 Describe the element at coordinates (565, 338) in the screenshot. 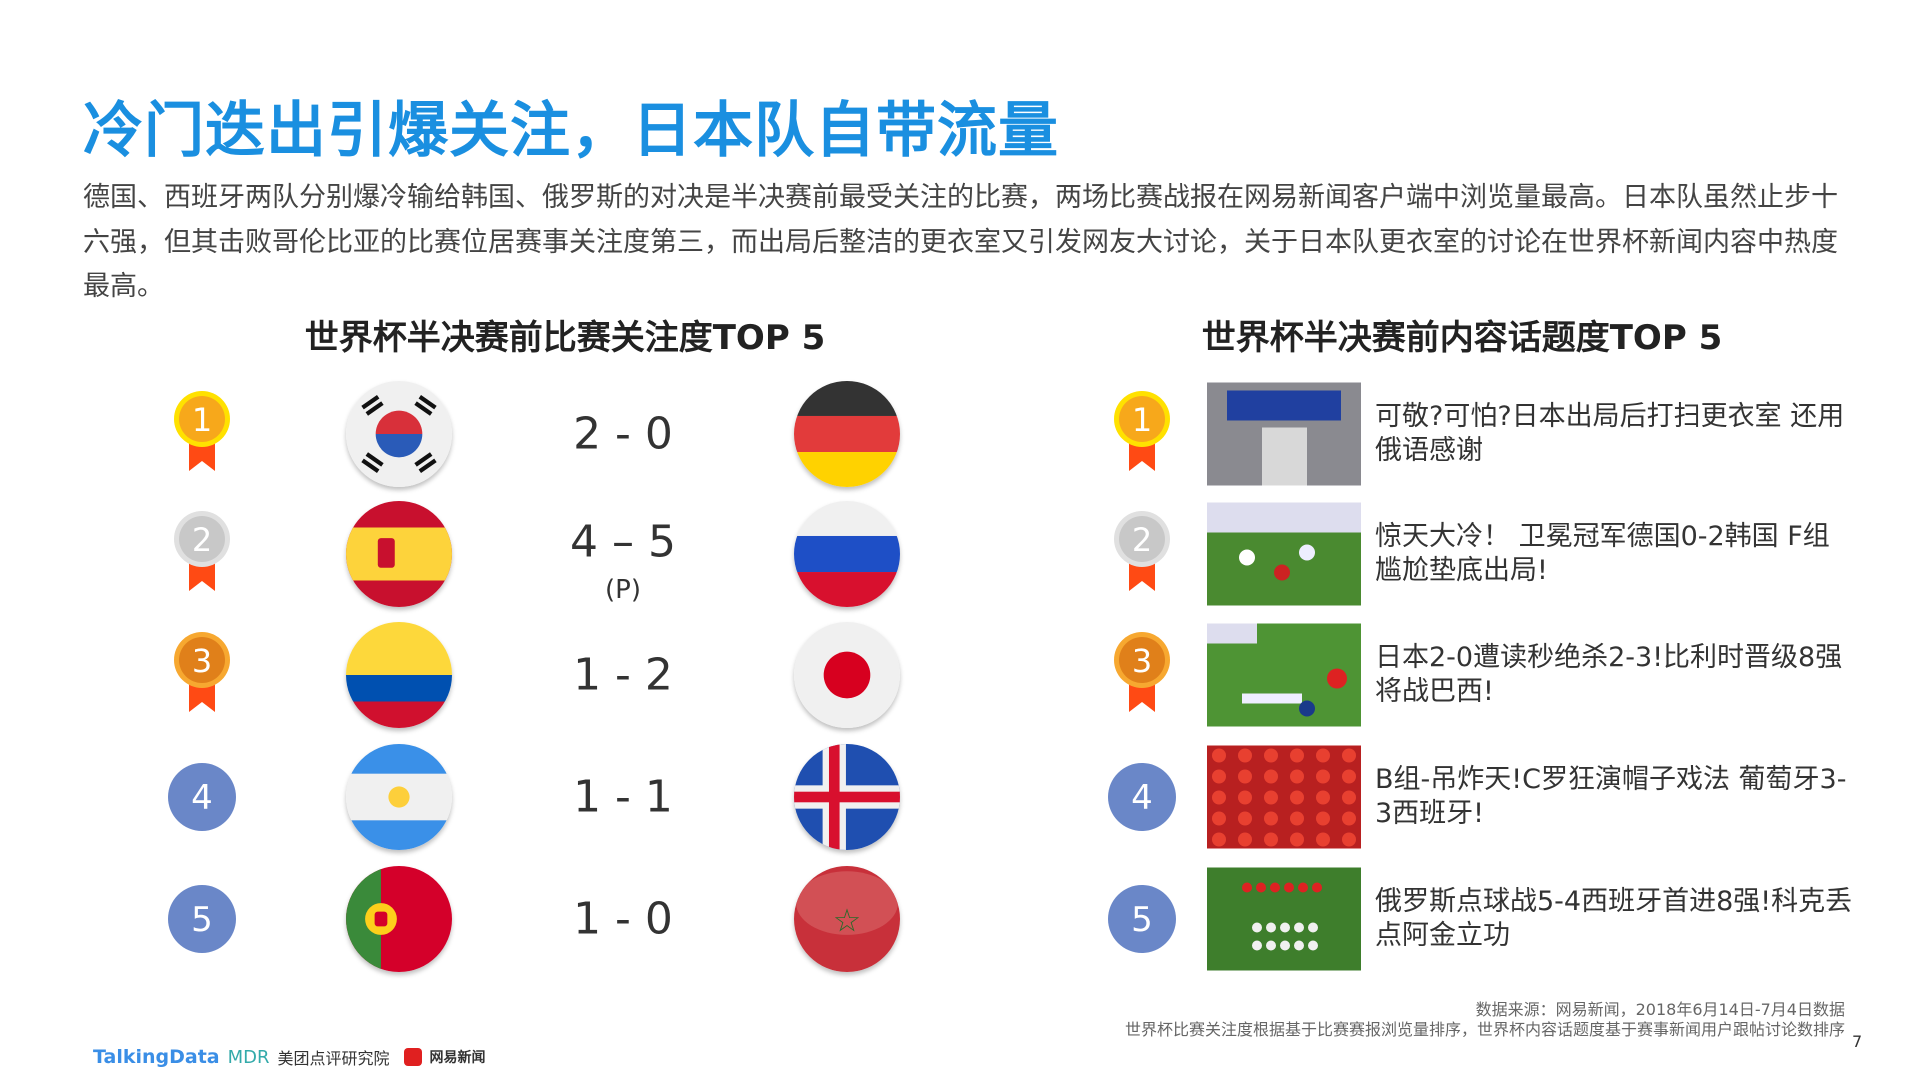

I see `left-section-title: 世界杯半决赛前比赛关注度TOP 5` at that location.